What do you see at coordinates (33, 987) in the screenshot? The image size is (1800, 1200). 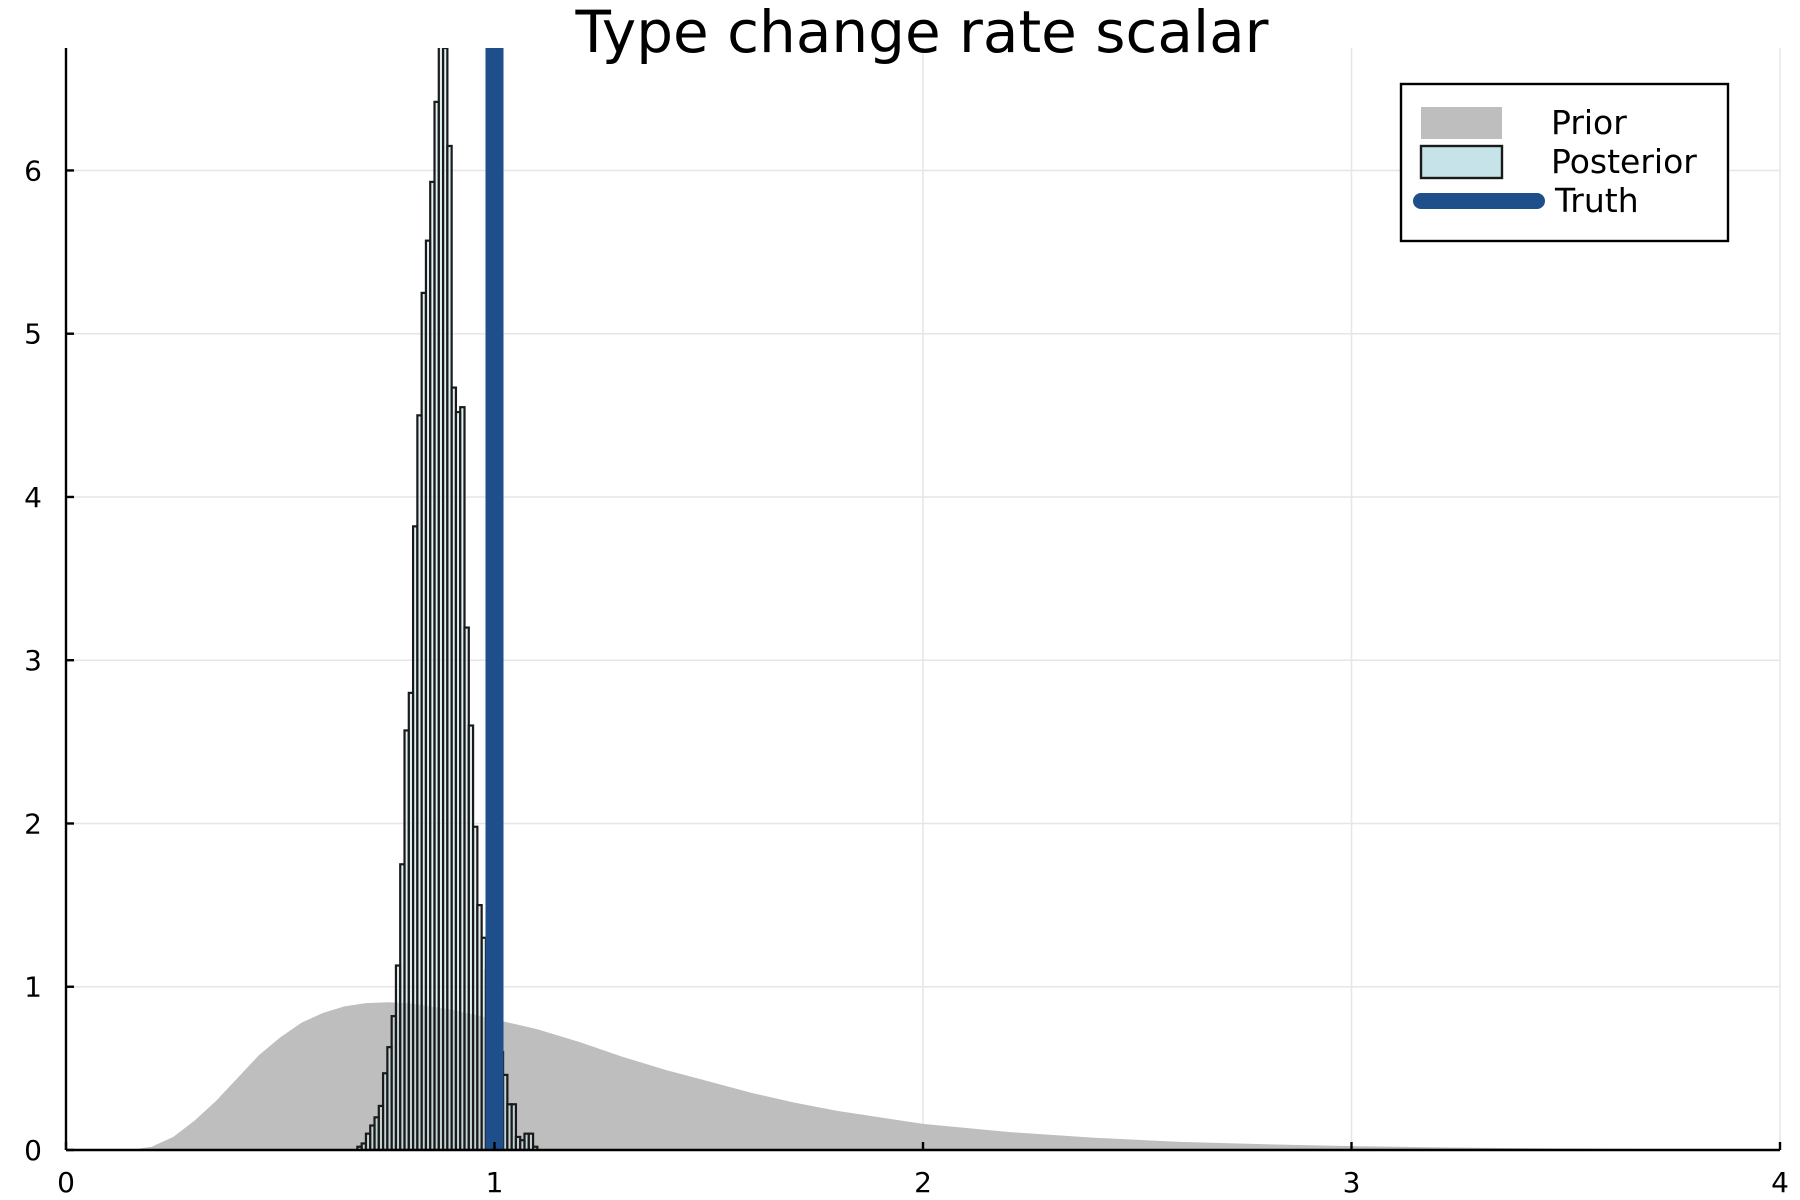 I see `y-tick-label: 1` at bounding box center [33, 987].